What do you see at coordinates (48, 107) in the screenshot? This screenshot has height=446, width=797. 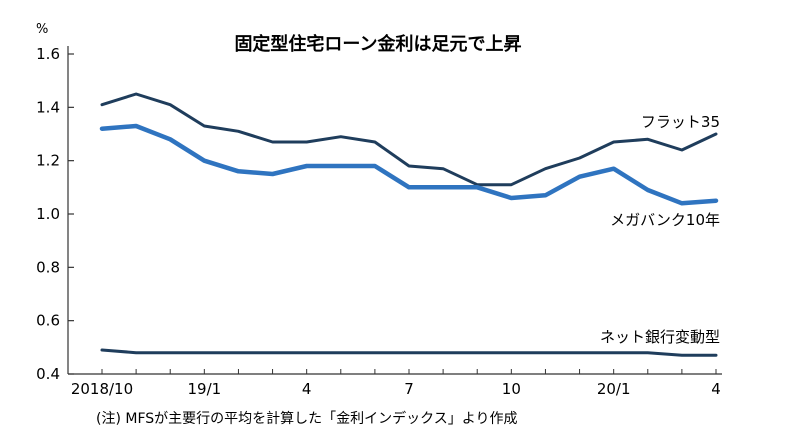 I see `y-tick-label: 1.4` at bounding box center [48, 107].